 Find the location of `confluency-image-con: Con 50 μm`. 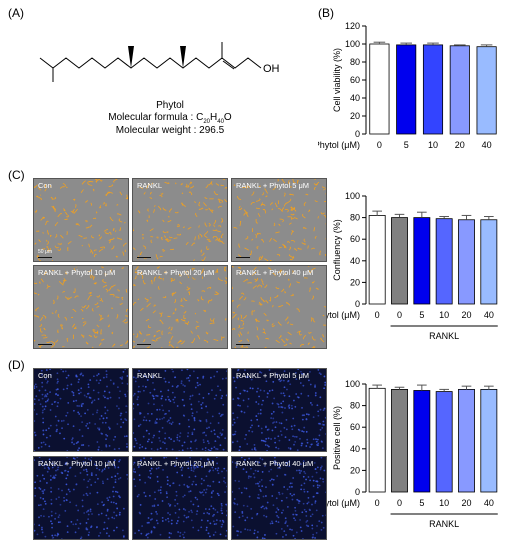

confluency-image-con: Con 50 μm is located at coordinates (81, 220).